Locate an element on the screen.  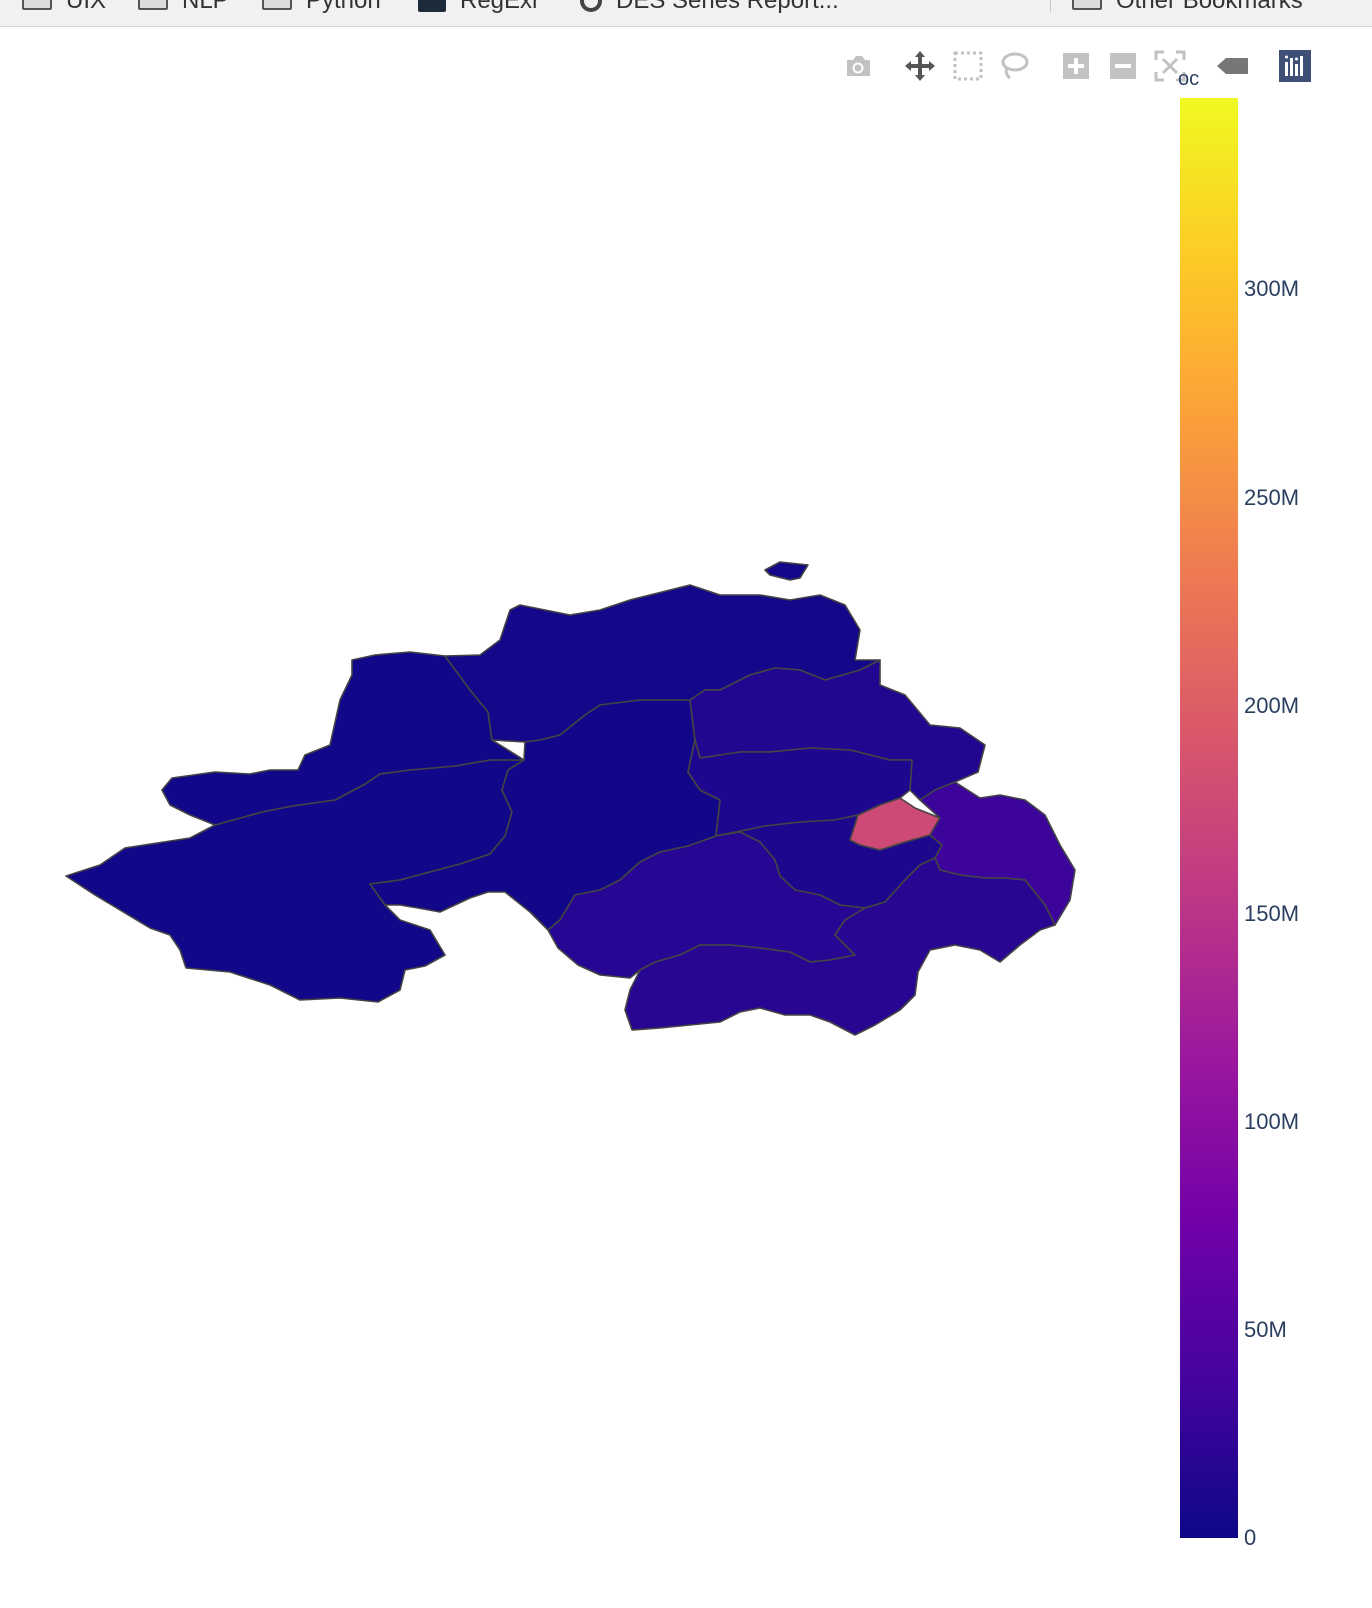
box-select-icon is located at coordinates (968, 66).